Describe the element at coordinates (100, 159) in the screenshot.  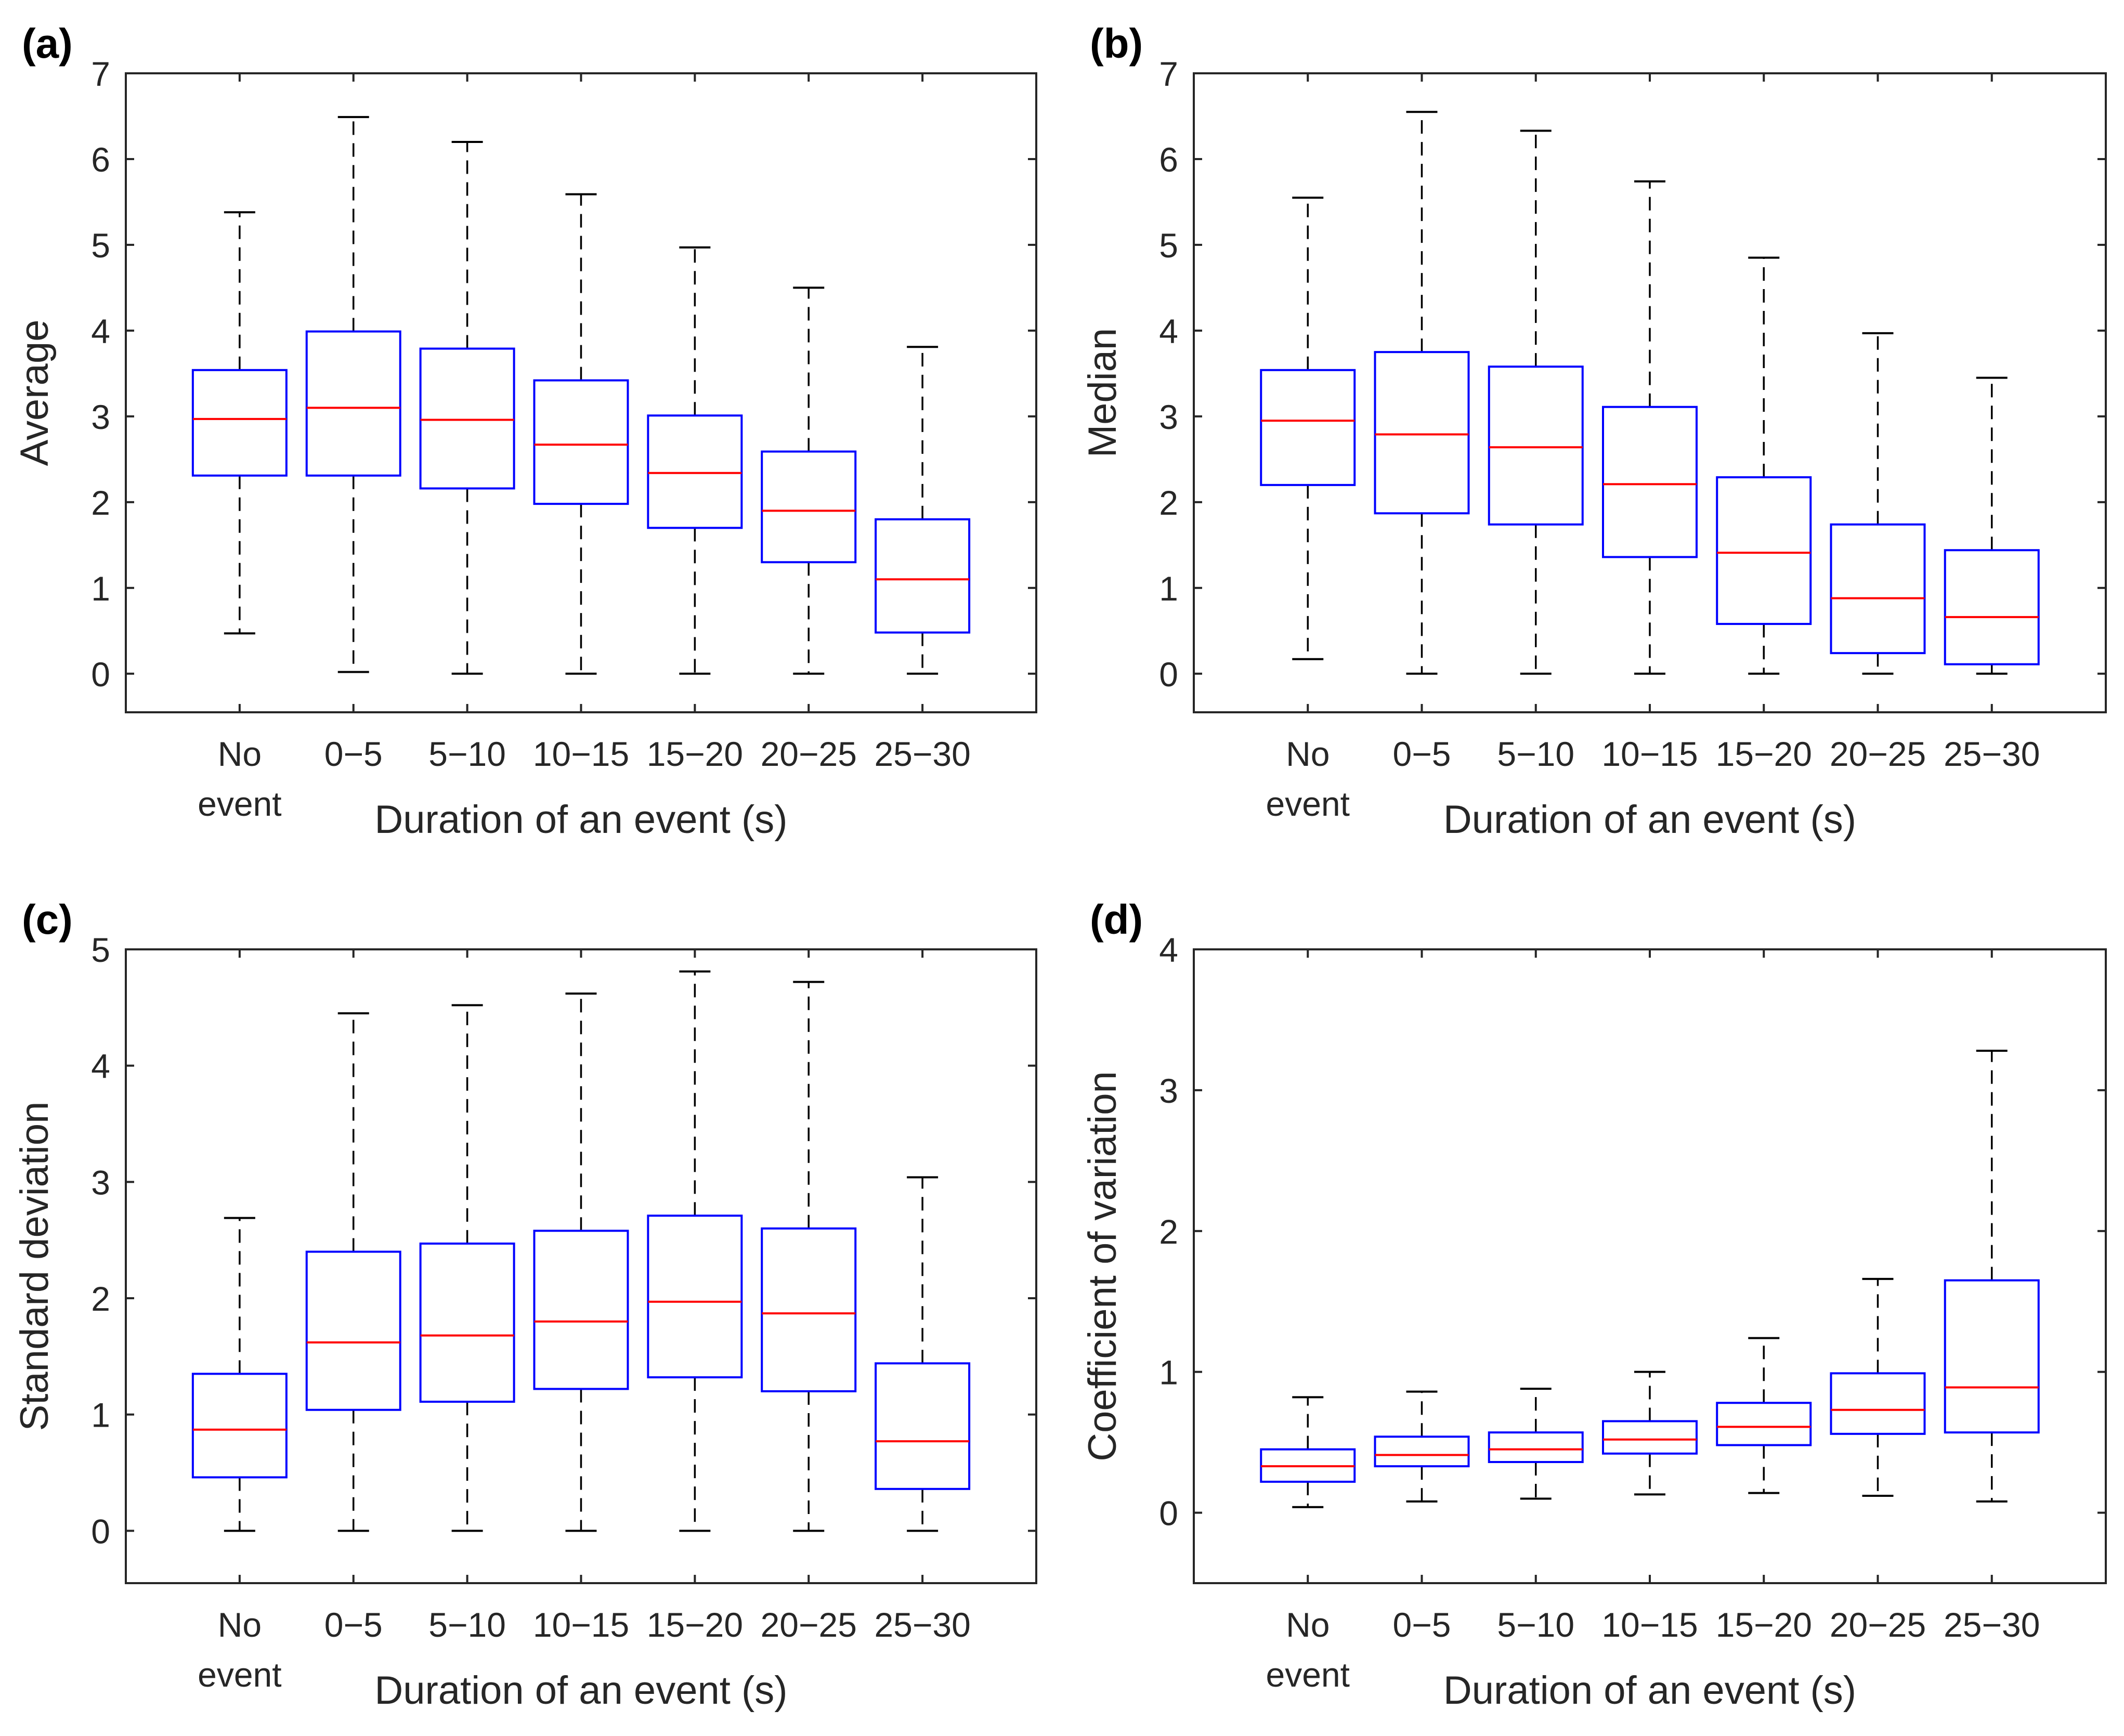
I see `y-tick-label: 6` at that location.